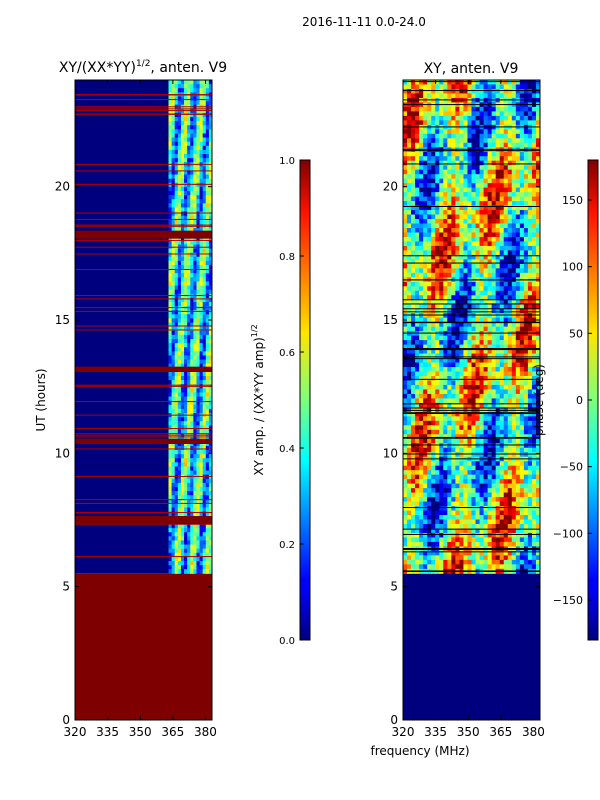 The width and height of the screenshot is (600, 800). I want to click on amplitude-flag-line, so click(143, 402).